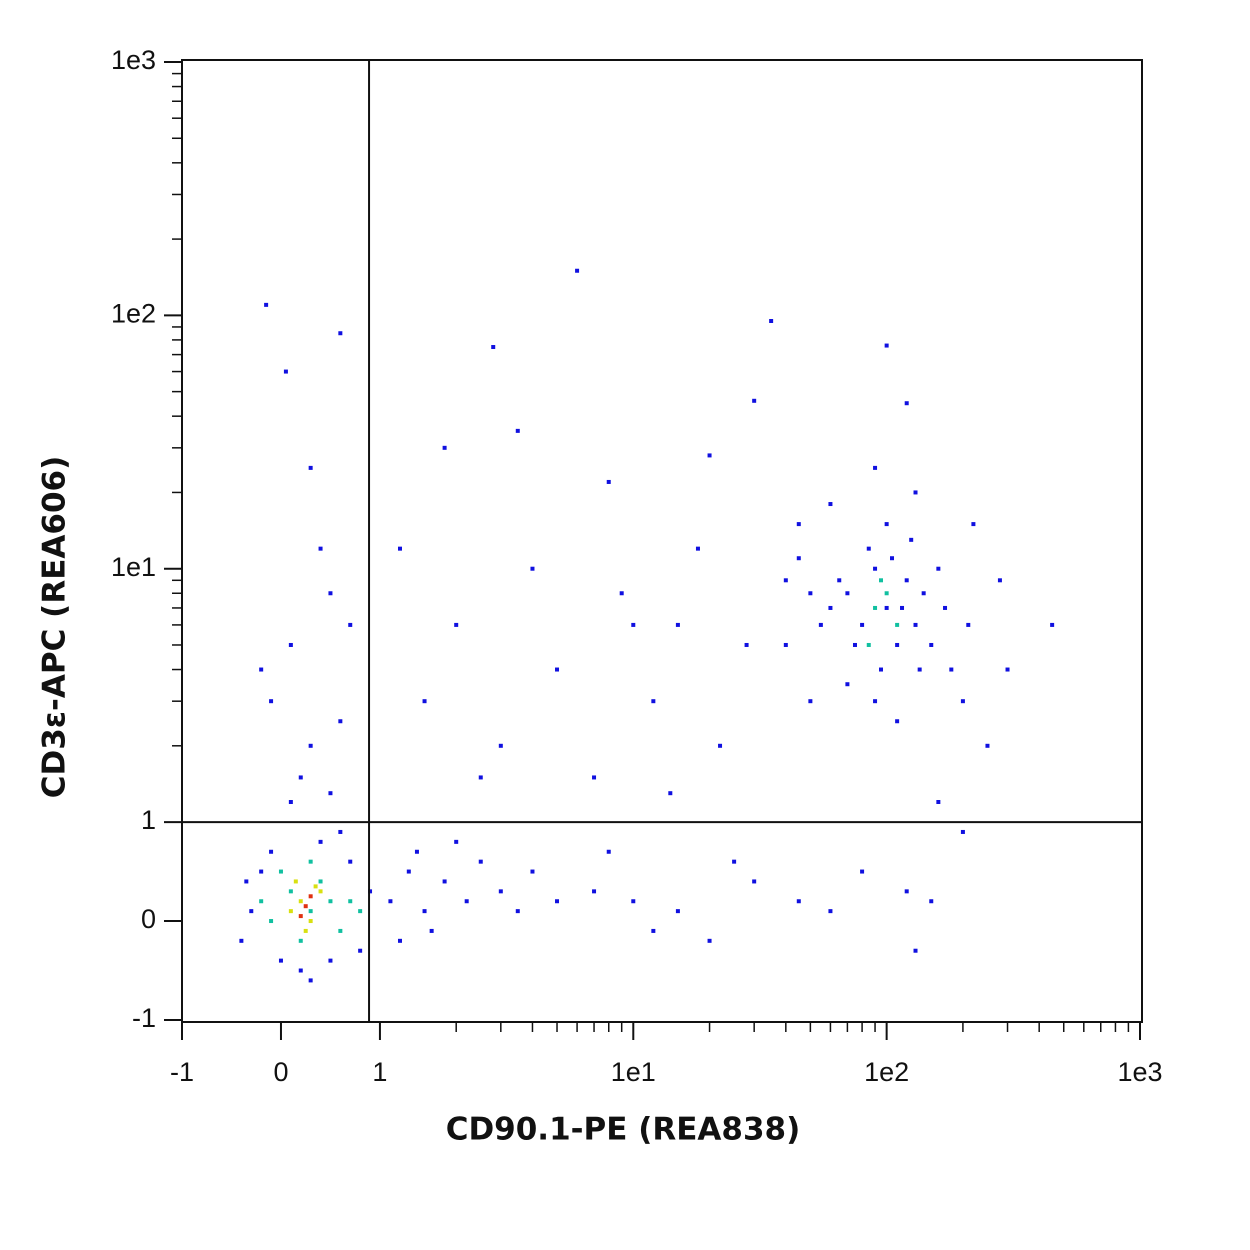 The image size is (1250, 1250). Describe the element at coordinates (133, 313) in the screenshot. I see `y-tick-label: 1e2` at that location.